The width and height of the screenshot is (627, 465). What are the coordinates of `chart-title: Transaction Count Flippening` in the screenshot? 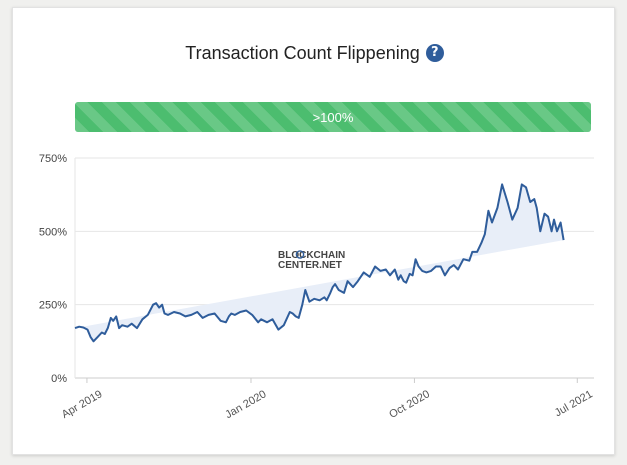 It's located at (302, 52).